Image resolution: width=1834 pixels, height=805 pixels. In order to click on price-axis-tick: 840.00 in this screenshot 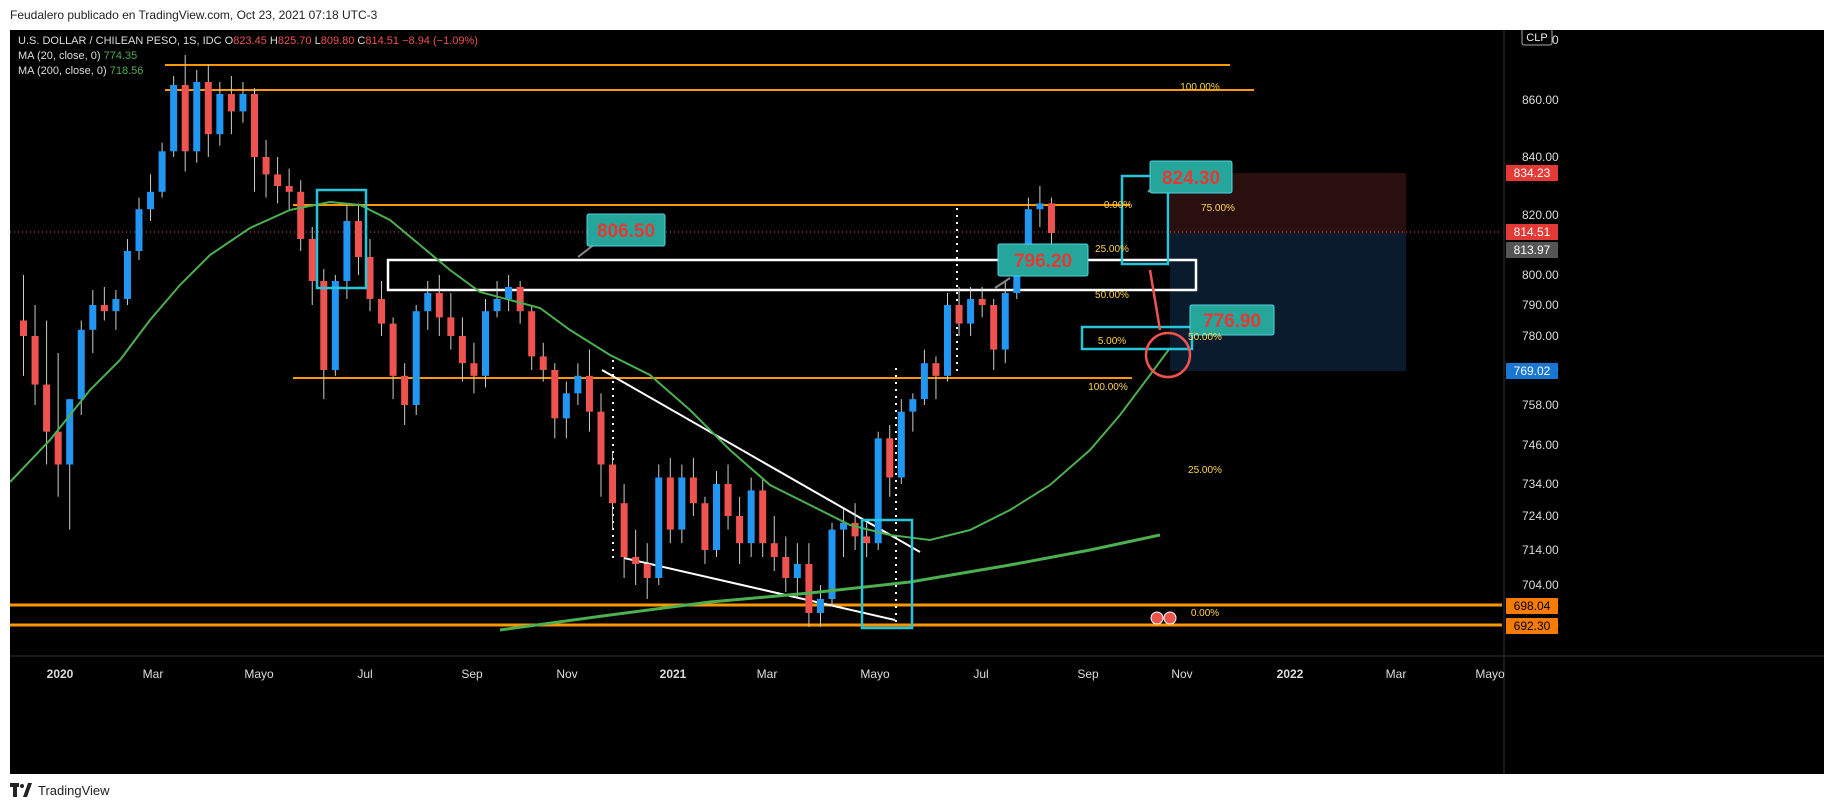, I will do `click(1540, 157)`.